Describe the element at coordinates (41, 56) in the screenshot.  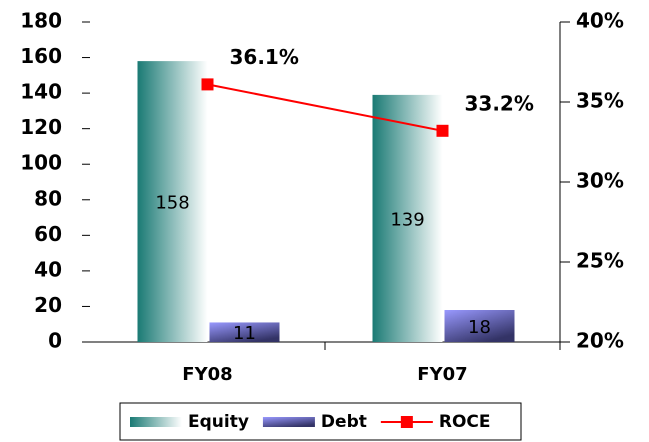
I see `y-tick-label: 160` at that location.